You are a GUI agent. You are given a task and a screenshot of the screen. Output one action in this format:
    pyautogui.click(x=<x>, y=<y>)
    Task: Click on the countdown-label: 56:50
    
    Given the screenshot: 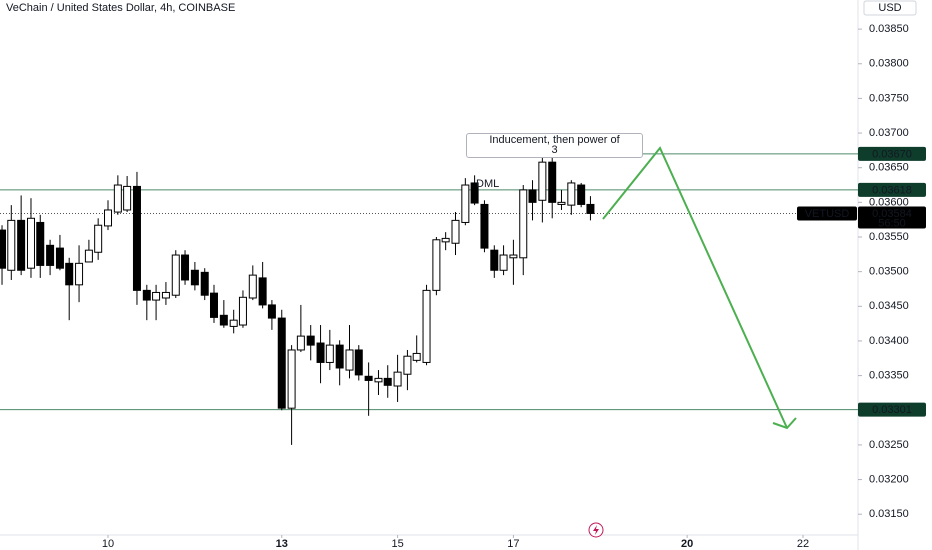 What is the action you would take?
    pyautogui.click(x=892, y=223)
    